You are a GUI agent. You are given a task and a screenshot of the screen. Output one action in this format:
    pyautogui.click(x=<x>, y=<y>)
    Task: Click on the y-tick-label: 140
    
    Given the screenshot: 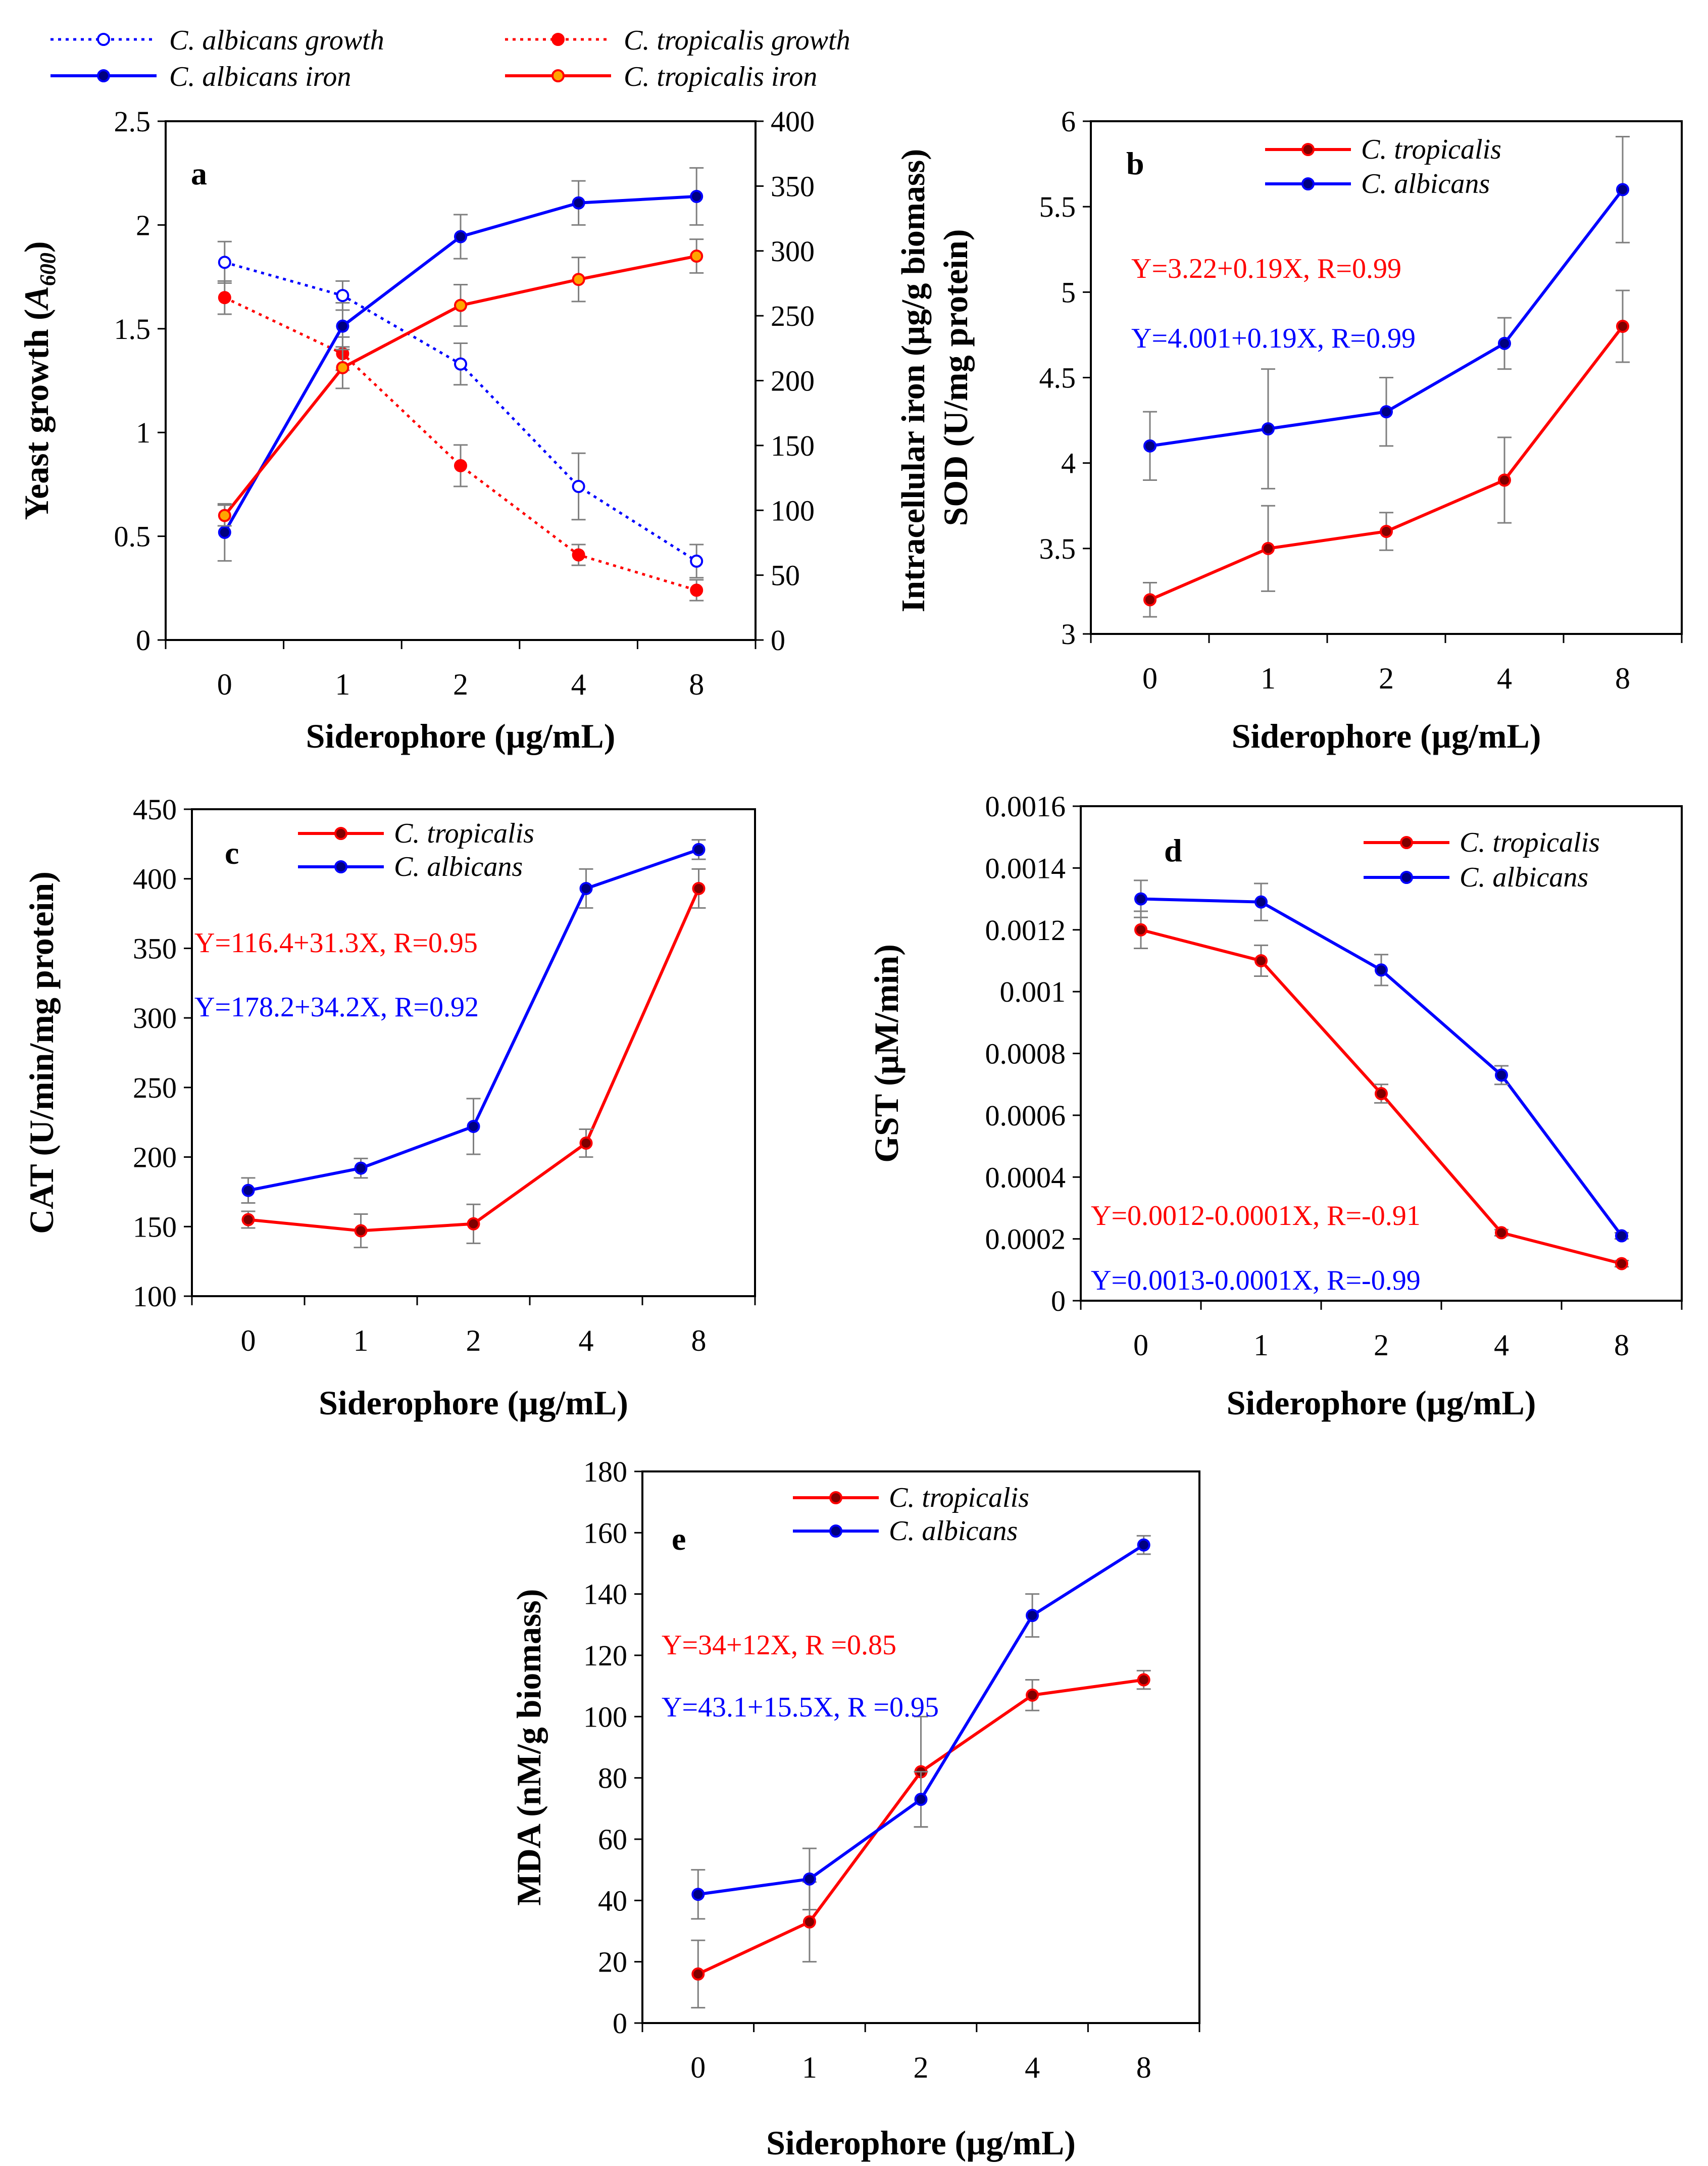 What is the action you would take?
    pyautogui.click(x=605, y=1594)
    